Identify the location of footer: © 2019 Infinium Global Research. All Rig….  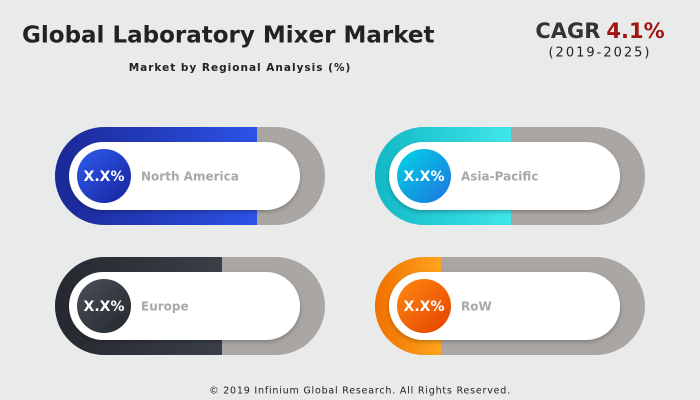
(360, 391).